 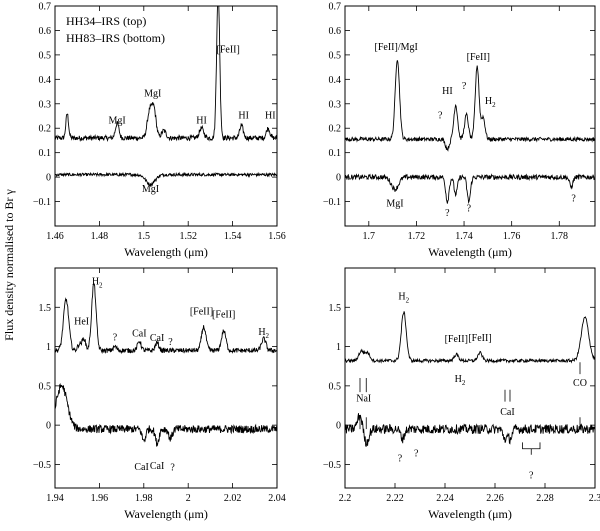 What do you see at coordinates (395, 498) in the screenshot?
I see `x-tick-label: 2.22` at bounding box center [395, 498].